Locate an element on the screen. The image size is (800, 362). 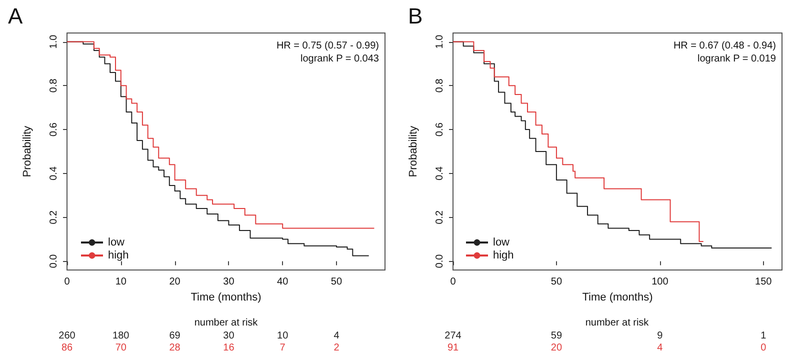
text: 10 is located at coordinates (283, 336).